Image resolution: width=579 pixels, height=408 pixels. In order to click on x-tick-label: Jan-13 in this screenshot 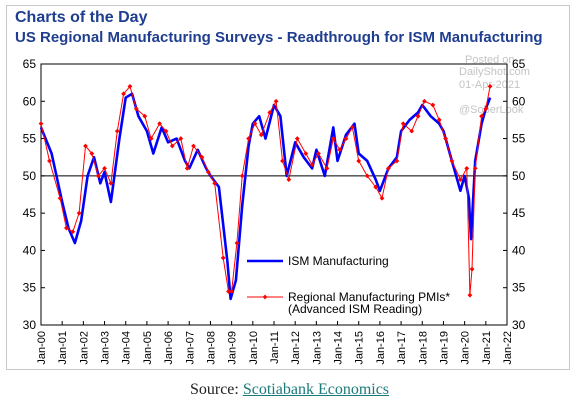, I will do `click(317, 348)`.